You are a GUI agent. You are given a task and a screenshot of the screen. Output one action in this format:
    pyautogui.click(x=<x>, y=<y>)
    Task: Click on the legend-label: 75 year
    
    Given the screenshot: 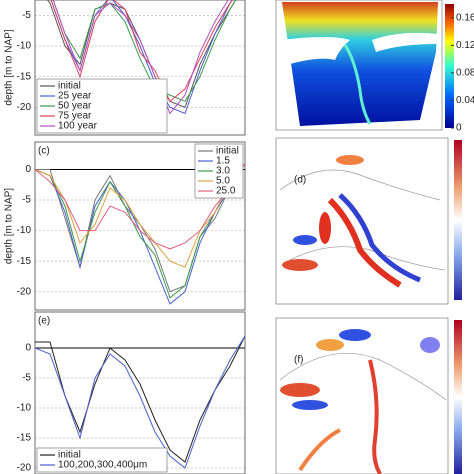 What is the action you would take?
    pyautogui.click(x=75, y=116)
    